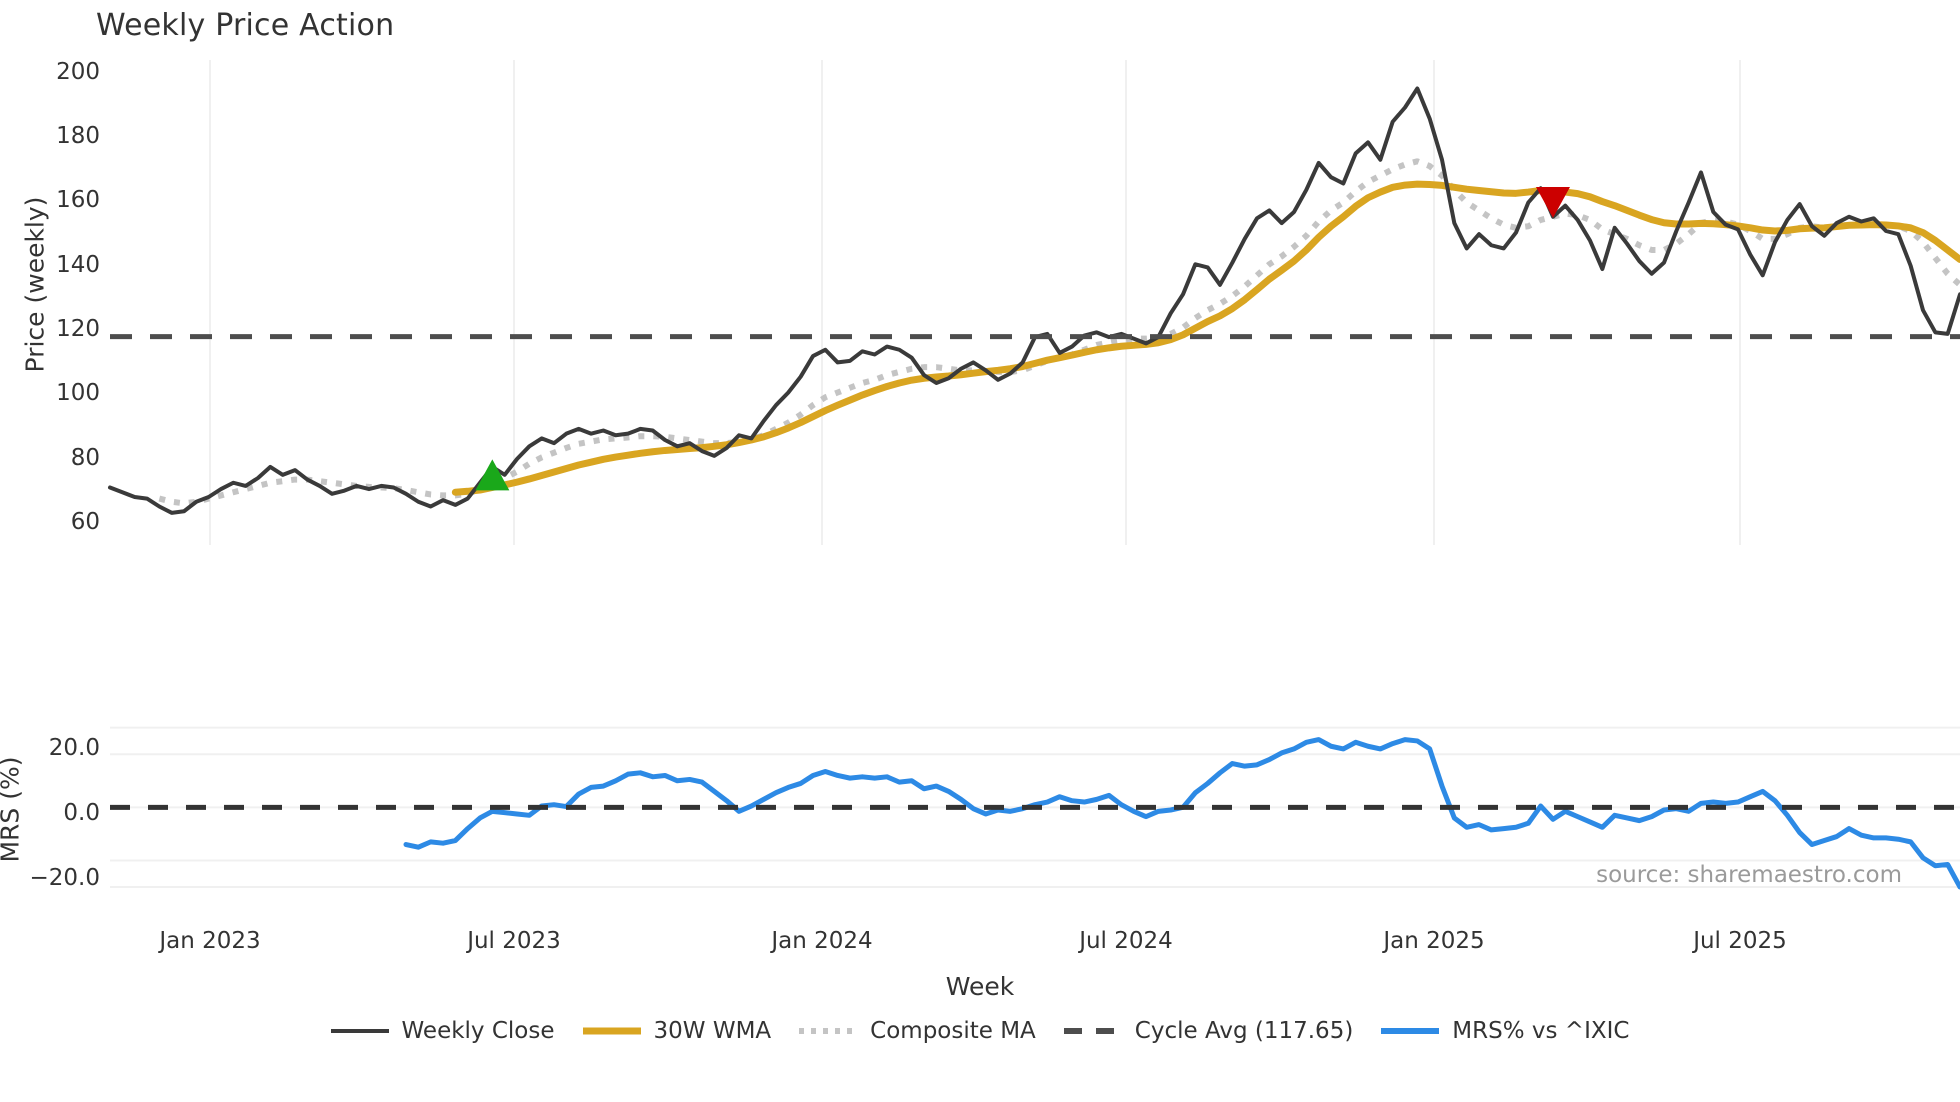  Describe the element at coordinates (85, 522) in the screenshot. I see `ytick-price-60: 60` at that location.